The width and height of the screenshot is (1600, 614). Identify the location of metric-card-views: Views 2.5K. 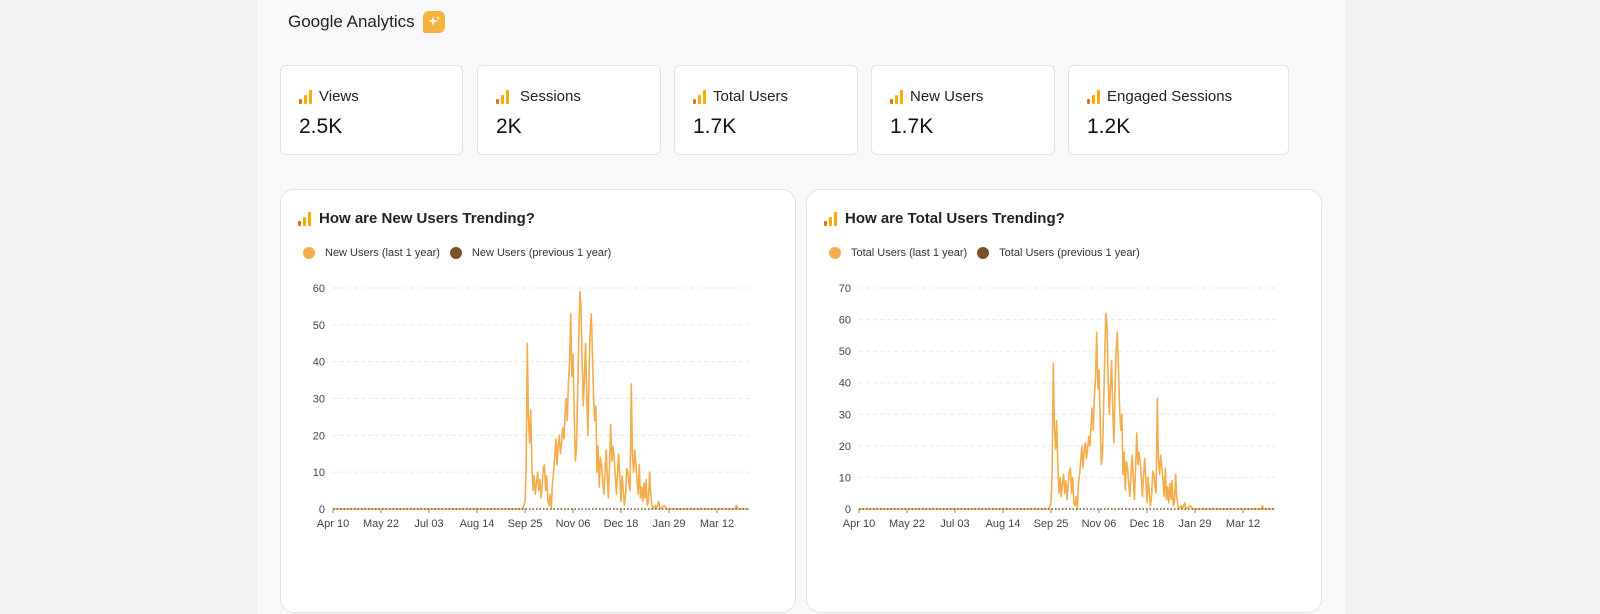
(371, 110).